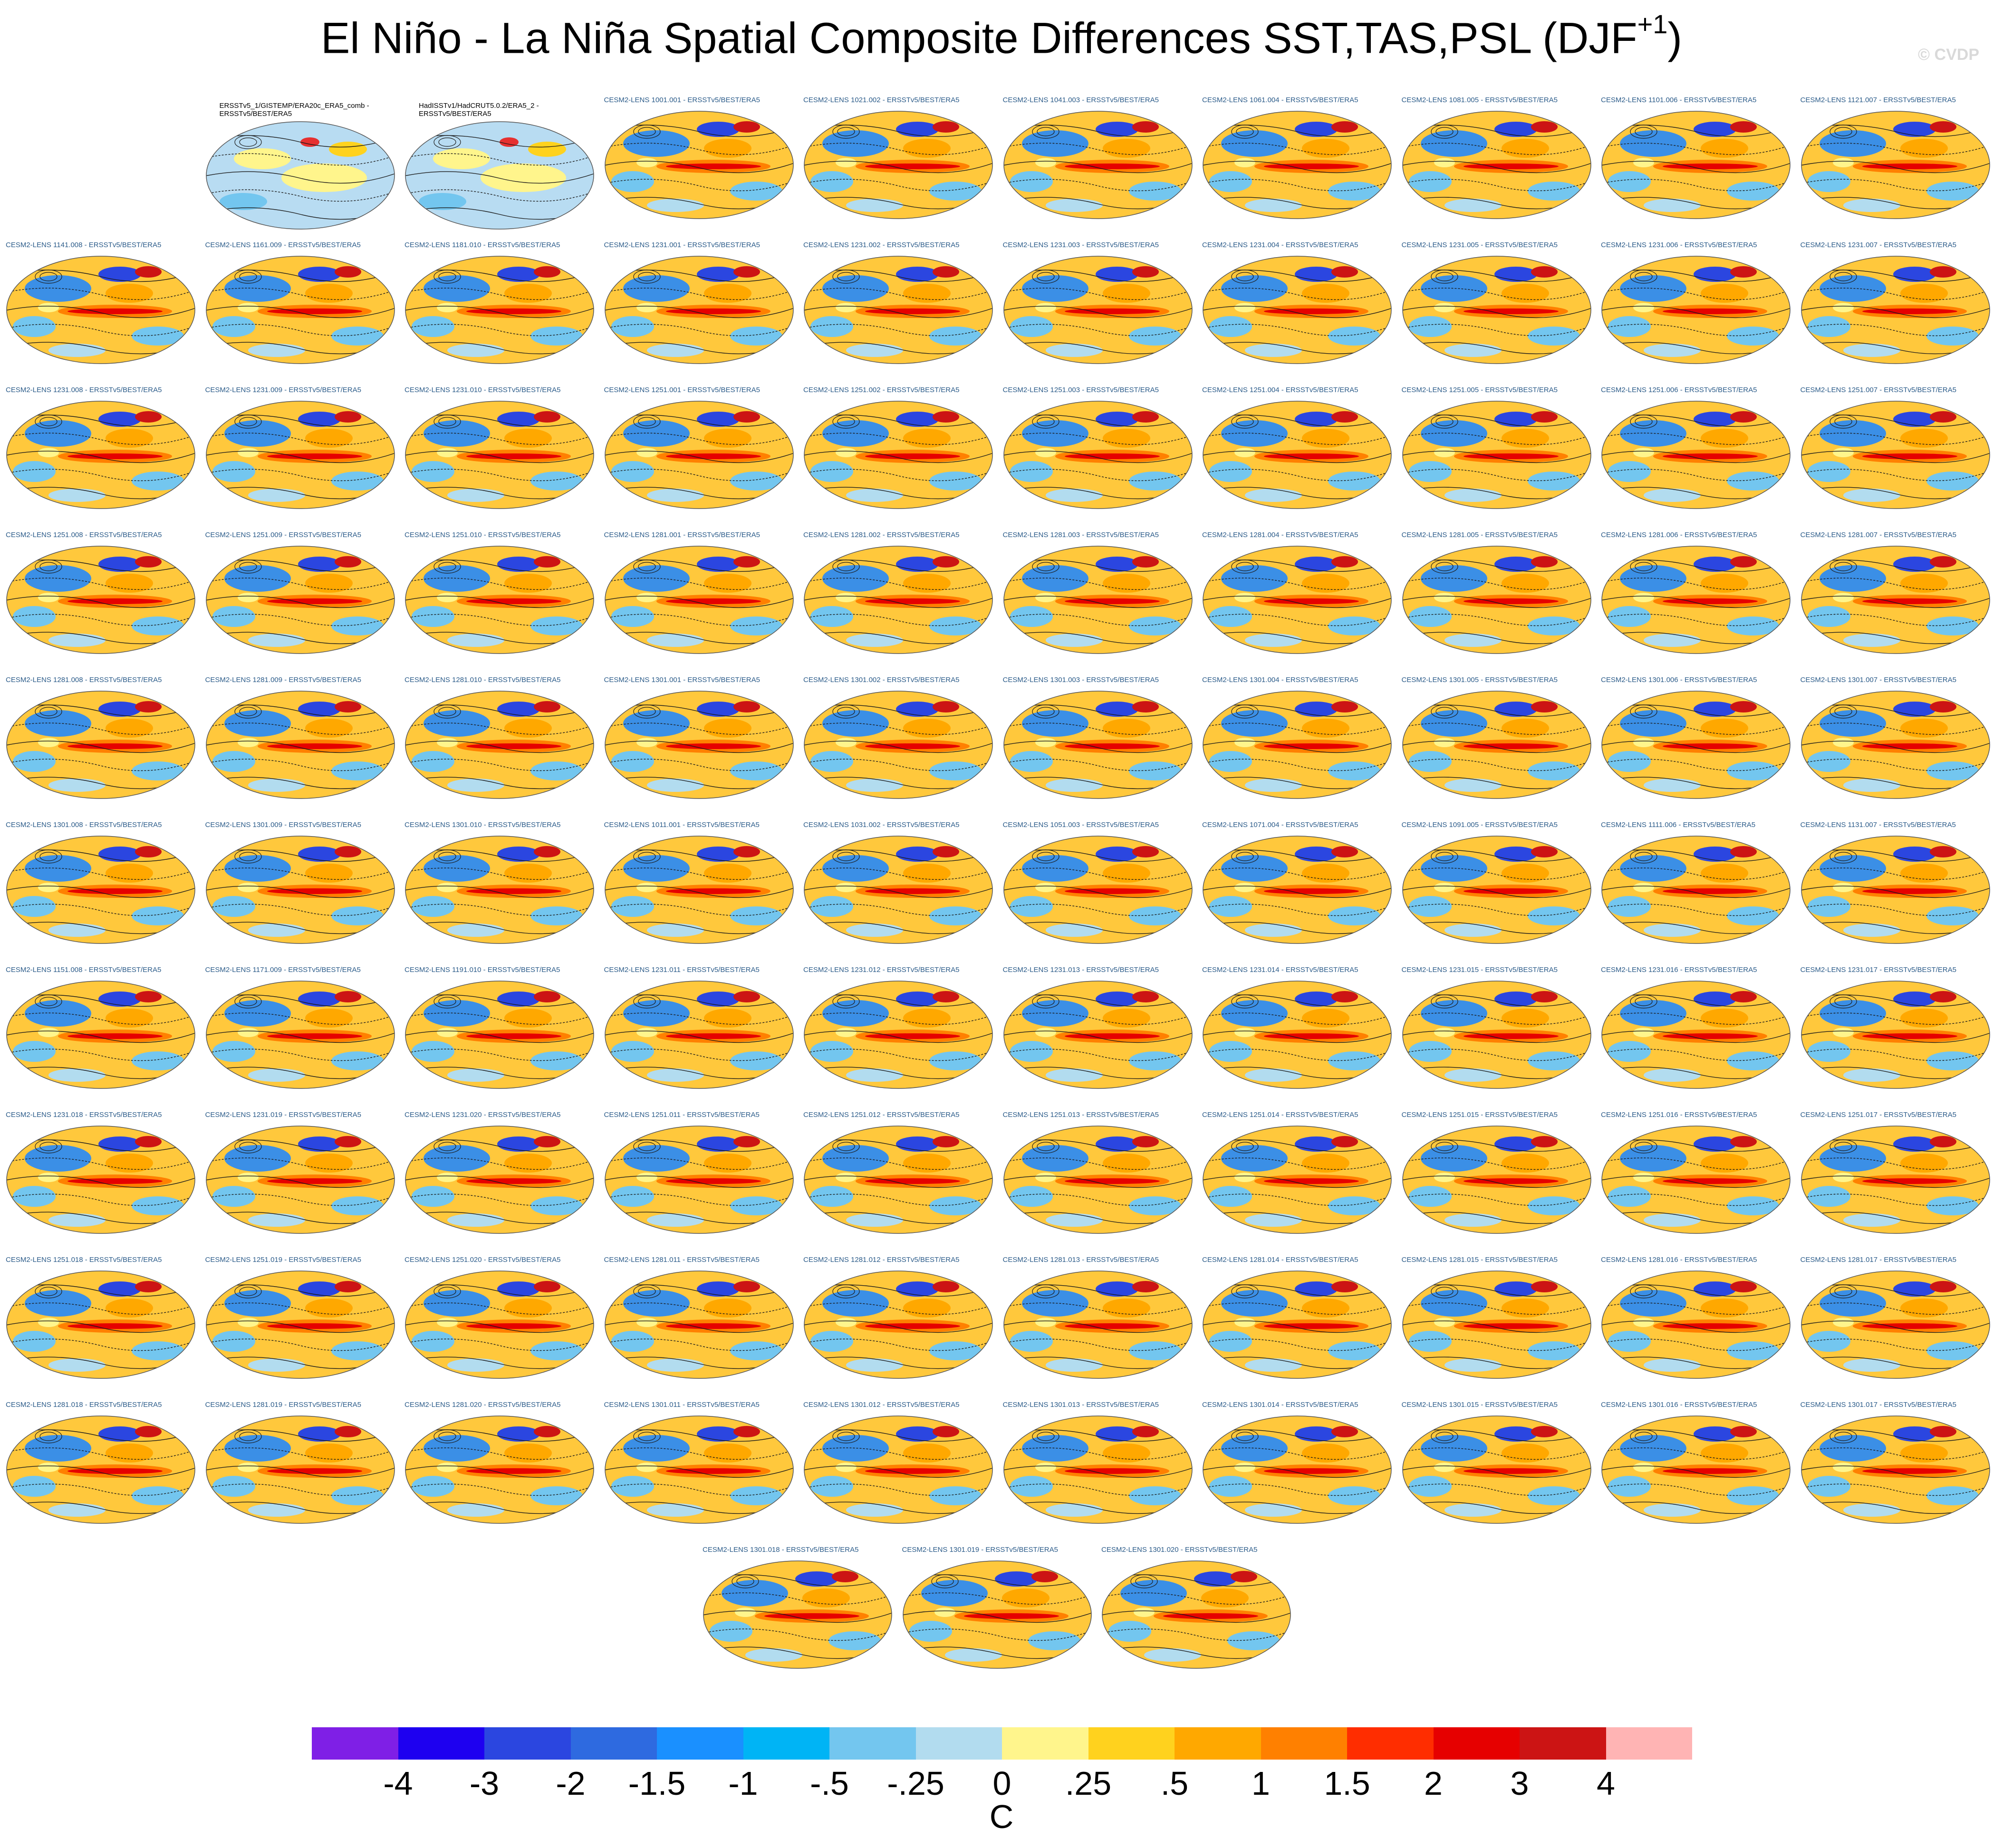 This screenshot has width=2003, height=1848. What do you see at coordinates (682, 970) in the screenshot?
I see `panel-label: CESM2-LENS 1231.011 - ERSSTv5/BEST/ERA5` at bounding box center [682, 970].